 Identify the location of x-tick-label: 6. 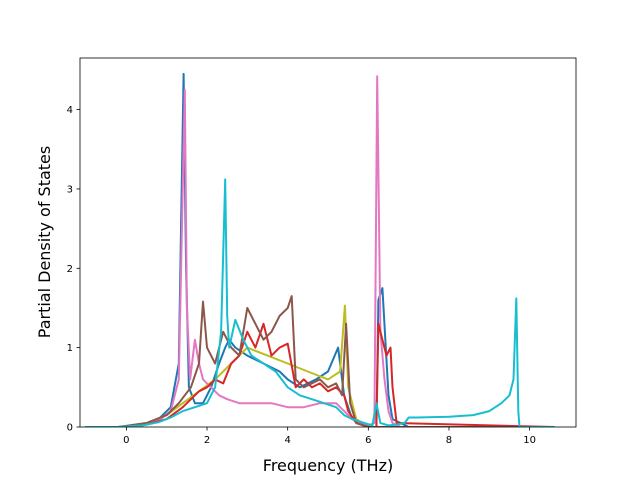
(368, 440).